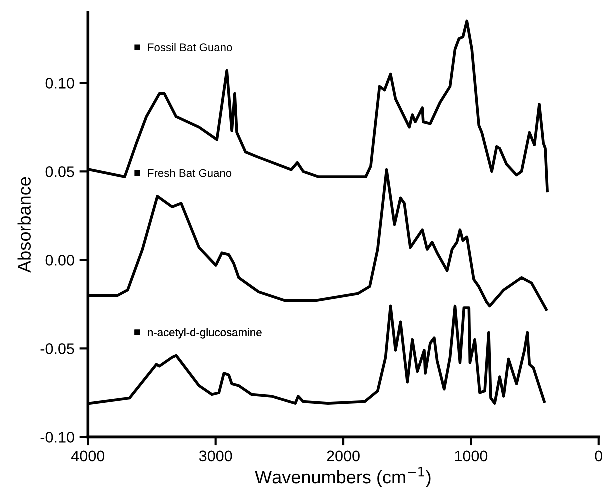 The image size is (608, 494). I want to click on y-tick-label: -0.10, so click(57, 437).